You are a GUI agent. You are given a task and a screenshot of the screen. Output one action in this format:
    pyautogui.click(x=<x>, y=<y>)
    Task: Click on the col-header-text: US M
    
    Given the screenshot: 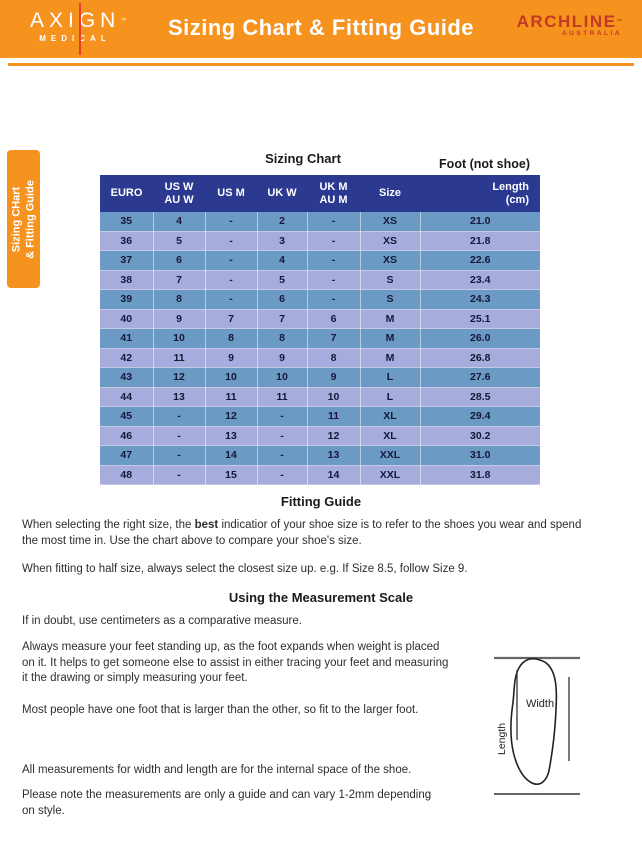 What is the action you would take?
    pyautogui.click(x=231, y=193)
    